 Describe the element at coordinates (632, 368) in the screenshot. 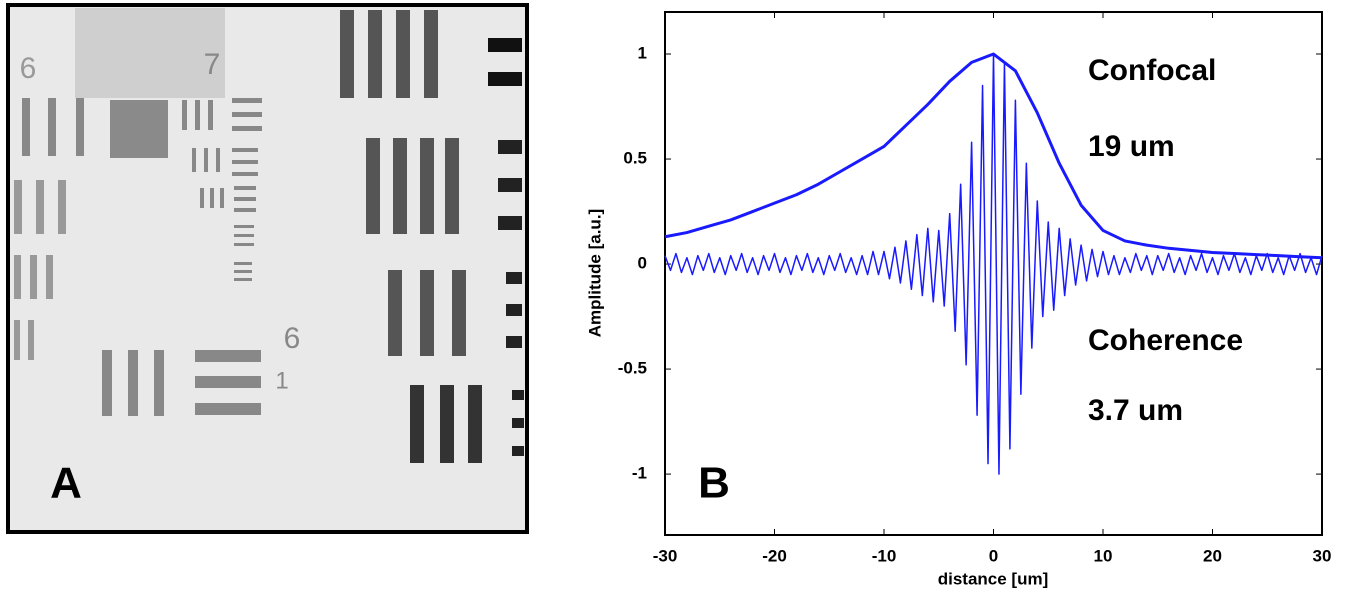

I see `y-tick-label: -0.5` at that location.